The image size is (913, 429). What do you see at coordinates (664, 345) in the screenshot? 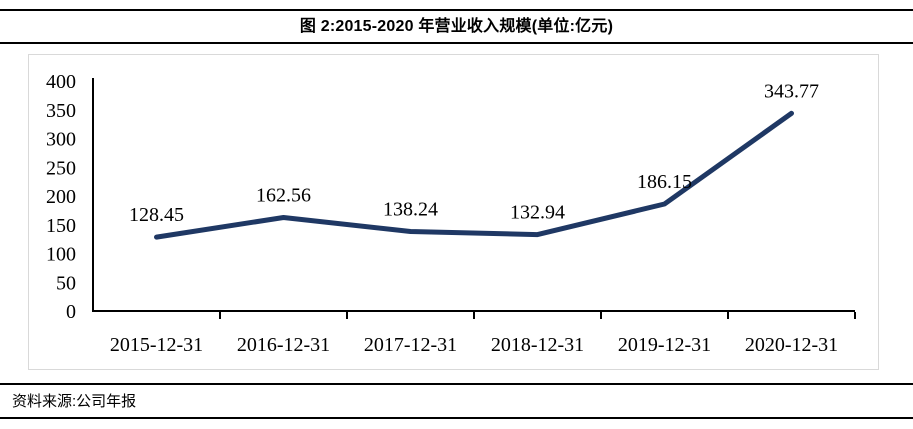
I see `x-tick-label: 2019-12-31` at bounding box center [664, 345].